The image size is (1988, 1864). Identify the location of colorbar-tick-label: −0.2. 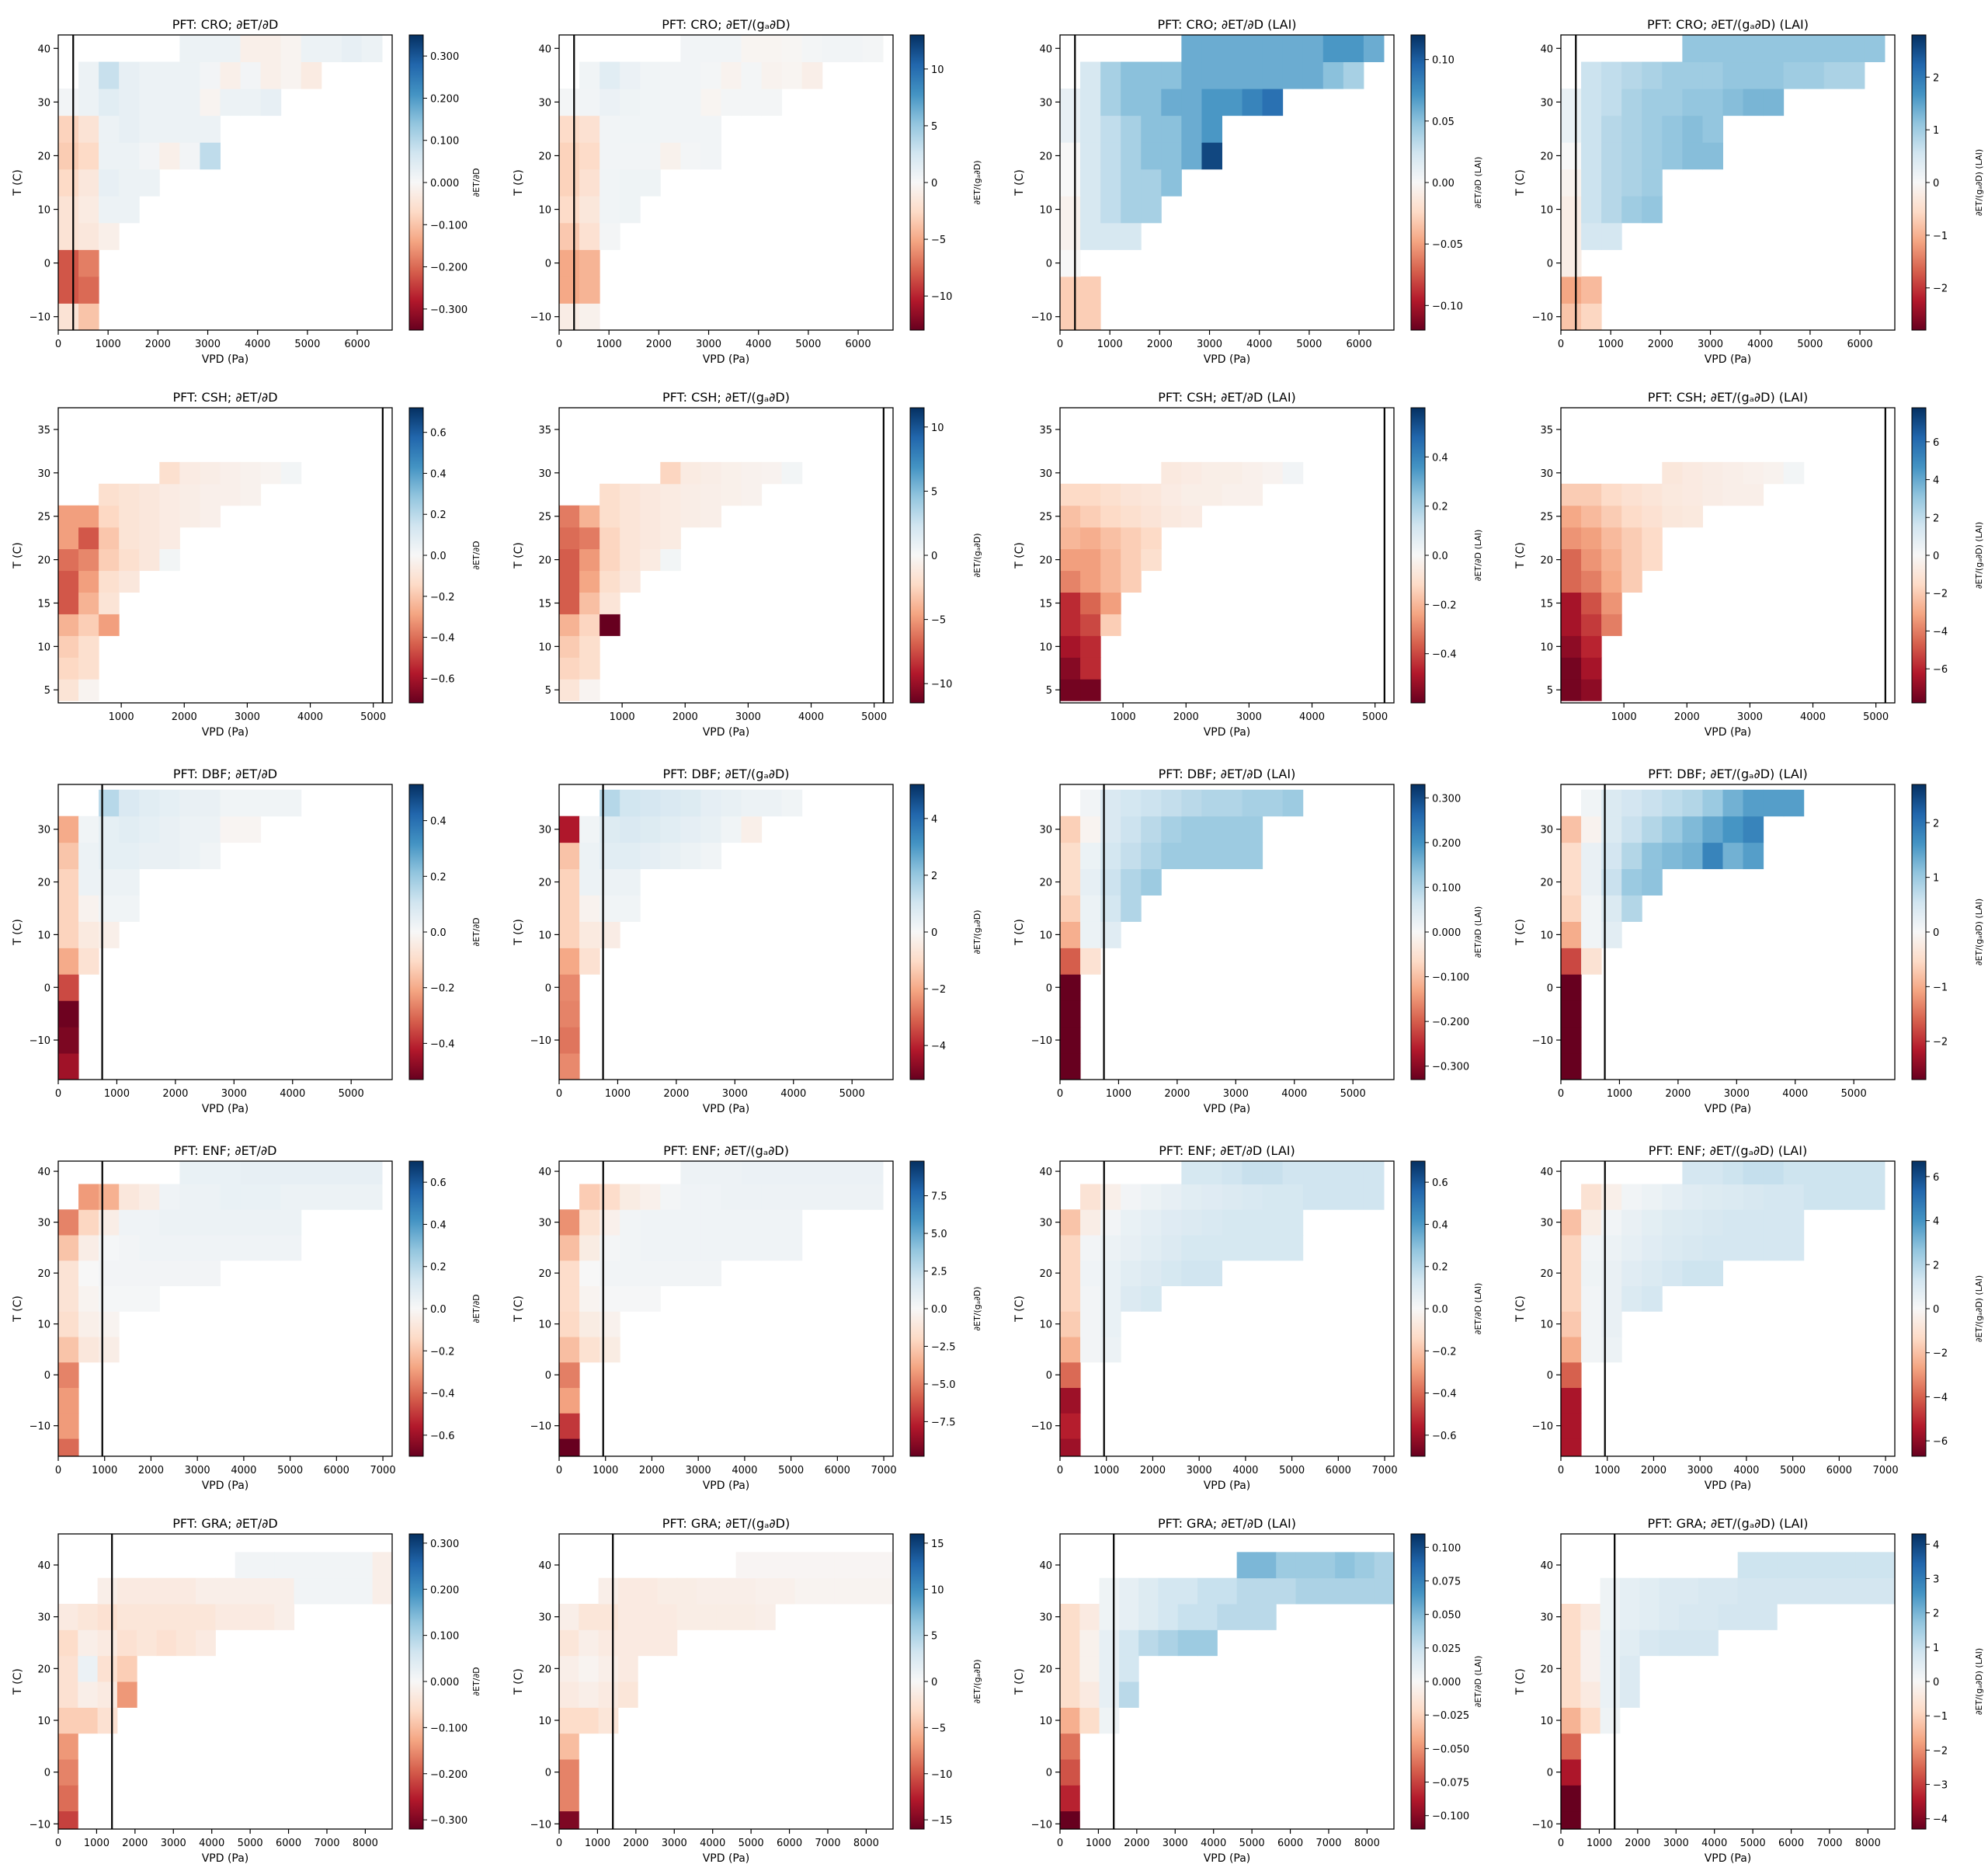
(442, 989).